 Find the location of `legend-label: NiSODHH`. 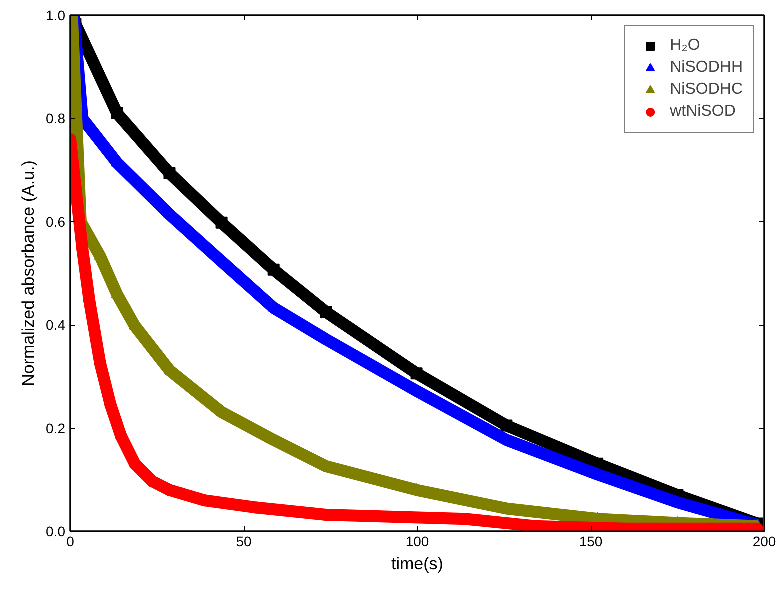

legend-label: NiSODHH is located at coordinates (706, 68).